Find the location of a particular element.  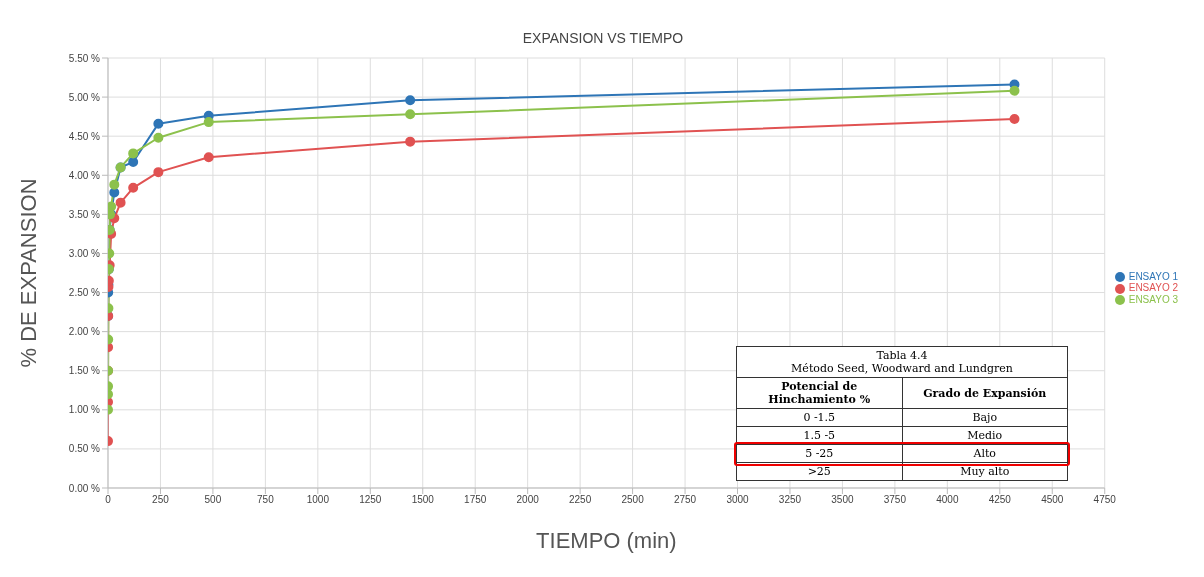

x-tick-label: 4500 is located at coordinates (1052, 500).